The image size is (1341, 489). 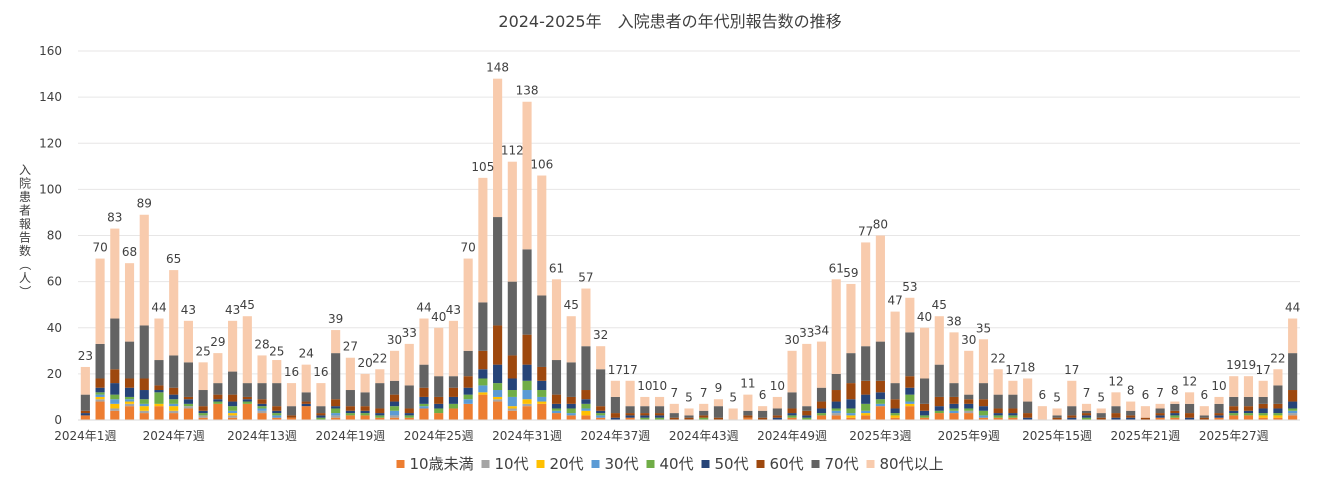 What do you see at coordinates (719, 388) in the screenshot?
I see `total-label: 9` at bounding box center [719, 388].